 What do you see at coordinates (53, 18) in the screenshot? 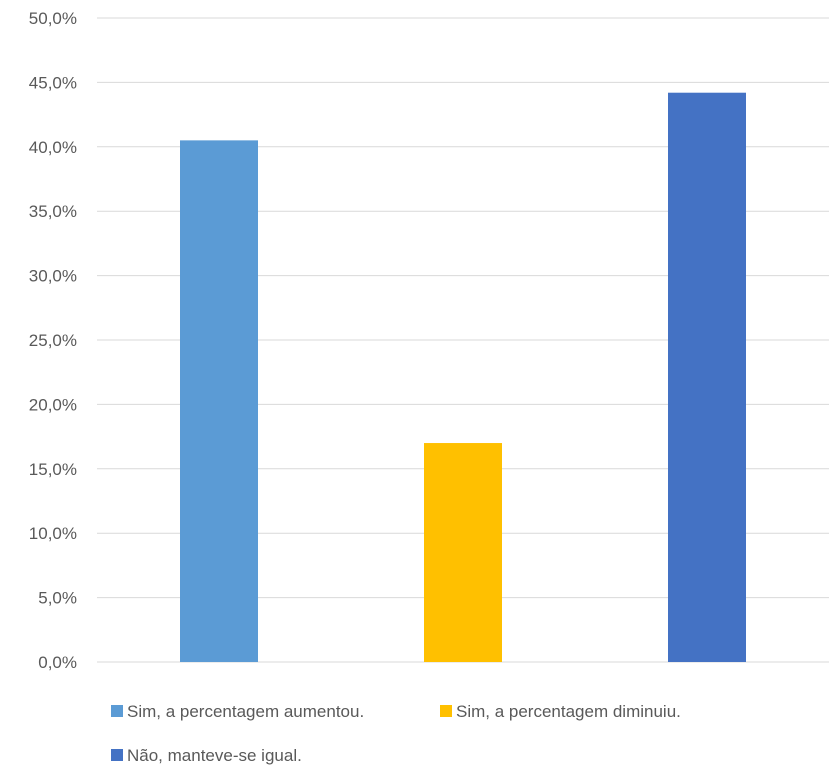
I see `y-tick-label: 50,0%` at bounding box center [53, 18].